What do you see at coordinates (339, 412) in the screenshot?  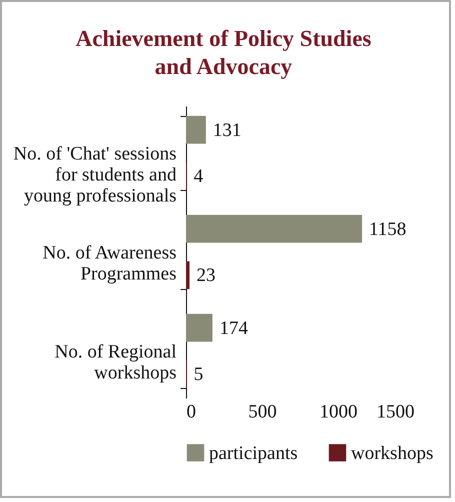 I see `x-tick-label: 1000` at bounding box center [339, 412].